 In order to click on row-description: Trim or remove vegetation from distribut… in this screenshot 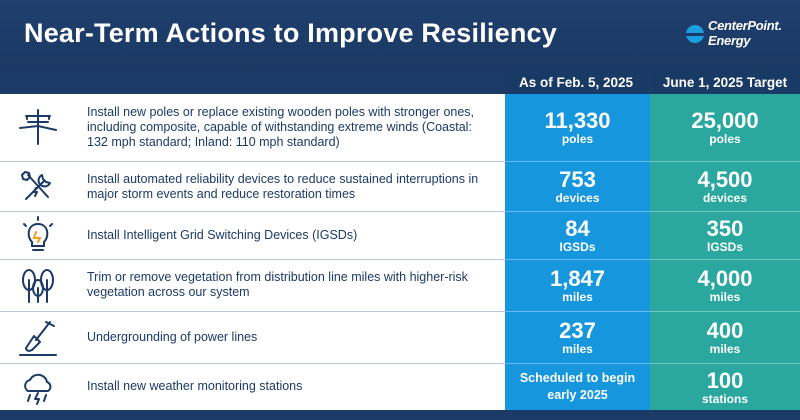, I will do `click(277, 284)`.